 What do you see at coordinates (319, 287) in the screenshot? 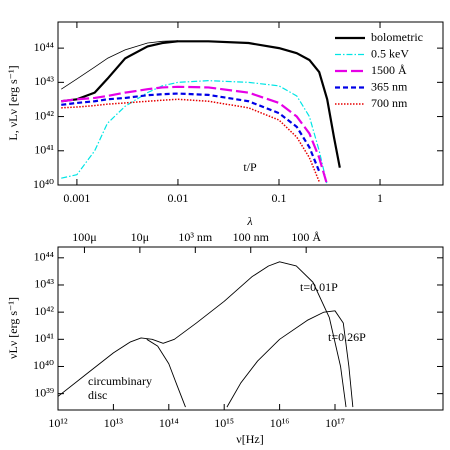
I see `curve-label: t=0.01P` at bounding box center [319, 287].